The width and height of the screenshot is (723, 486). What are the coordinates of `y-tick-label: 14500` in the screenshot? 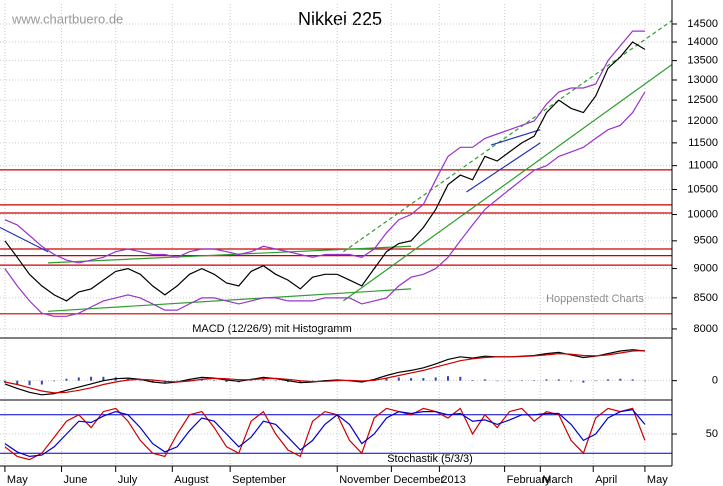 It's located at (702, 24).